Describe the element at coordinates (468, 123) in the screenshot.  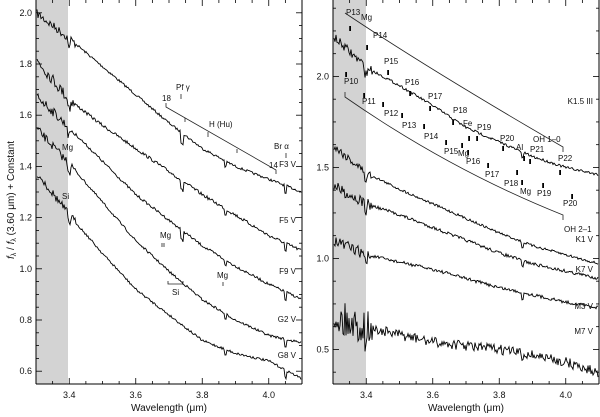
I see `line-id-label: Fe` at that location.